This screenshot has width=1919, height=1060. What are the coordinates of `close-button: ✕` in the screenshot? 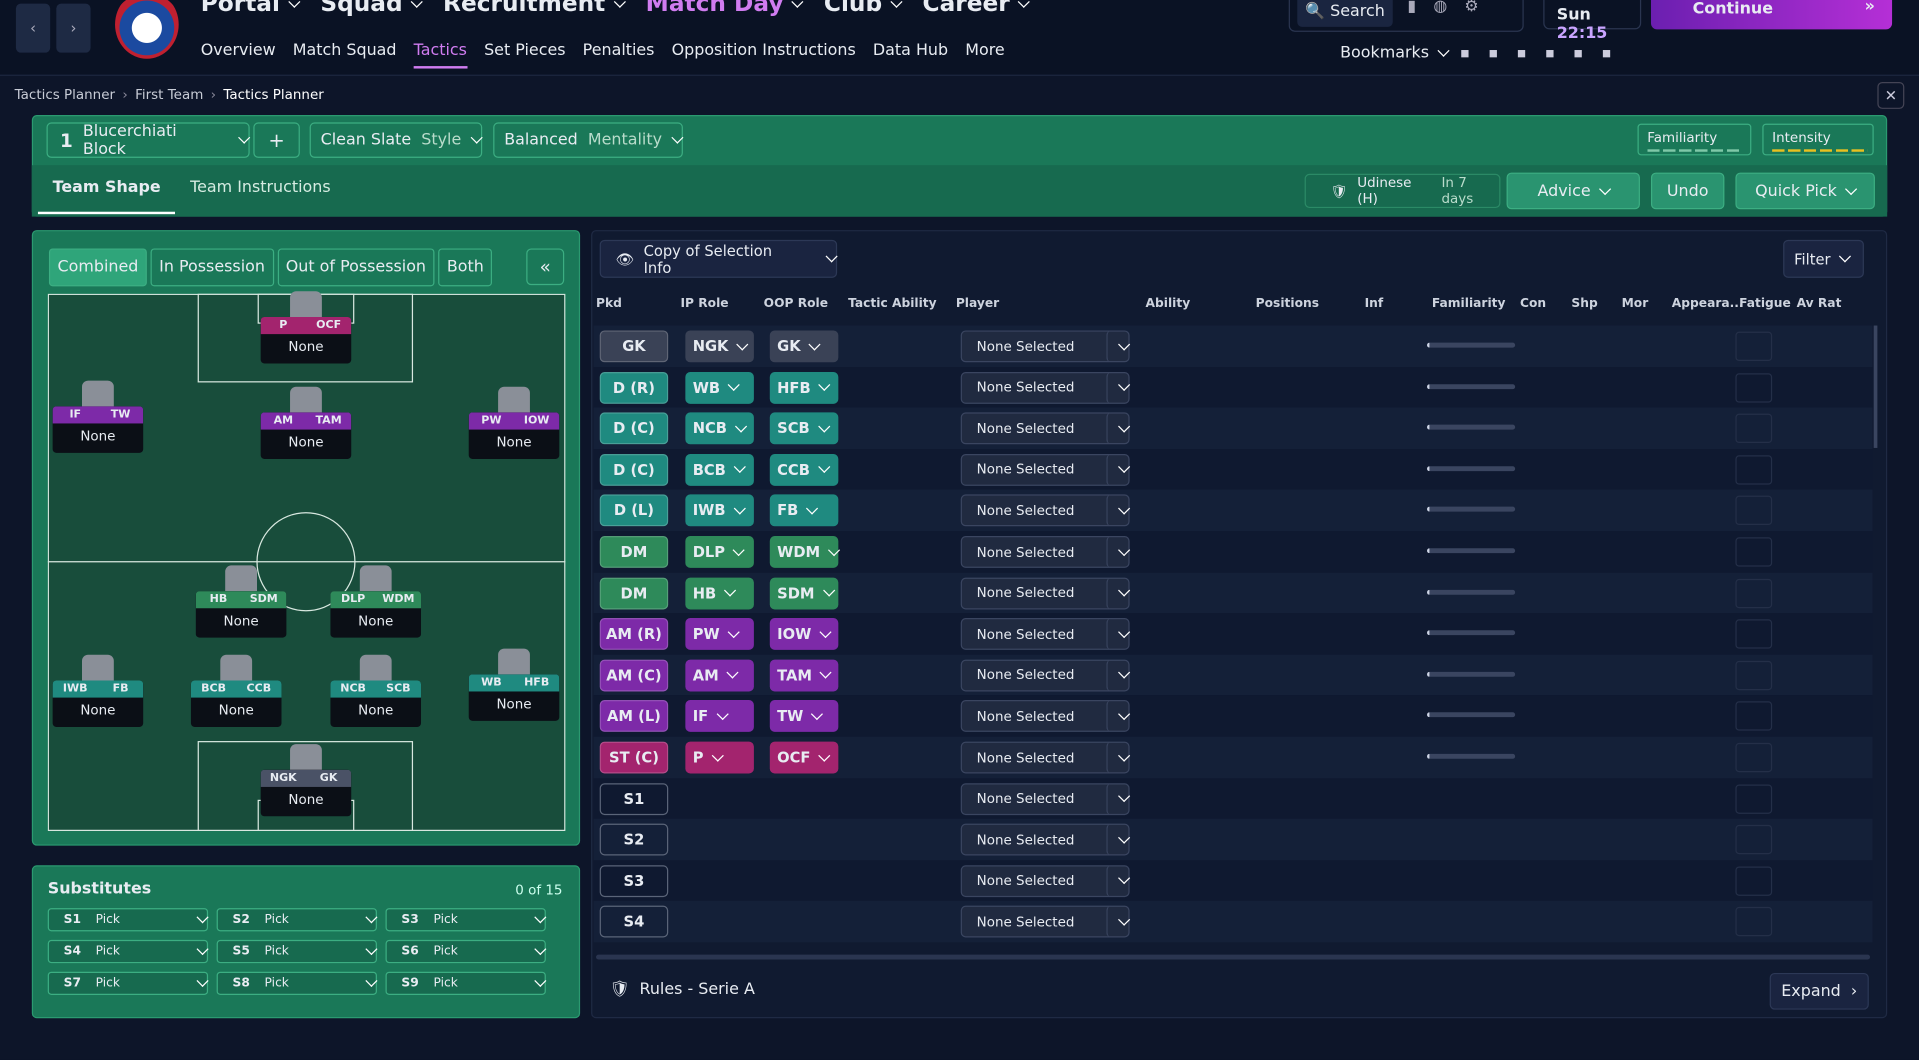 It's located at (1891, 95).